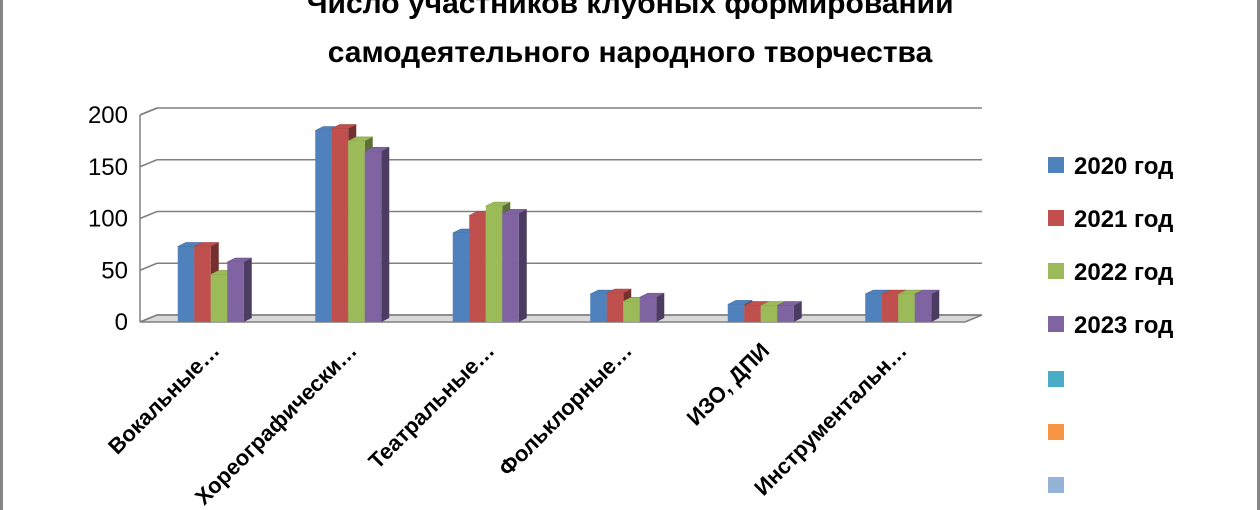 The width and height of the screenshot is (1260, 510). What do you see at coordinates (1123, 272) in the screenshot?
I see `legend-label: 2022 год` at bounding box center [1123, 272].